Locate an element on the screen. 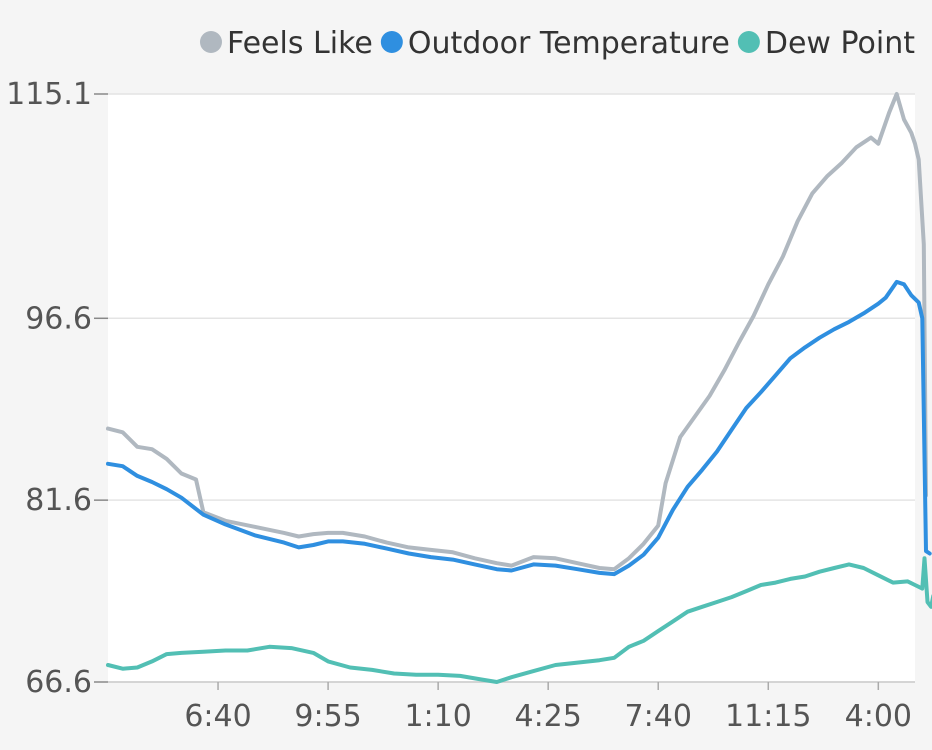 The height and width of the screenshot is (750, 932). x-tick-label: 1:10 is located at coordinates (437, 716).